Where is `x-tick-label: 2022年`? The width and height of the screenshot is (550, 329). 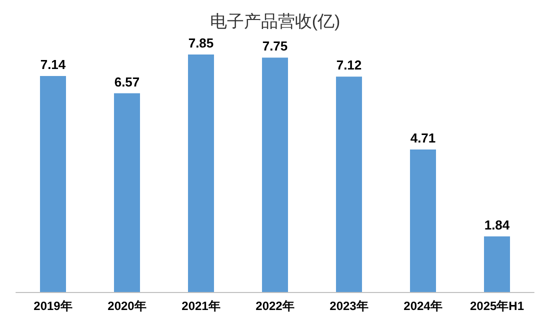
x-tick-label: 2022年 is located at coordinates (275, 306).